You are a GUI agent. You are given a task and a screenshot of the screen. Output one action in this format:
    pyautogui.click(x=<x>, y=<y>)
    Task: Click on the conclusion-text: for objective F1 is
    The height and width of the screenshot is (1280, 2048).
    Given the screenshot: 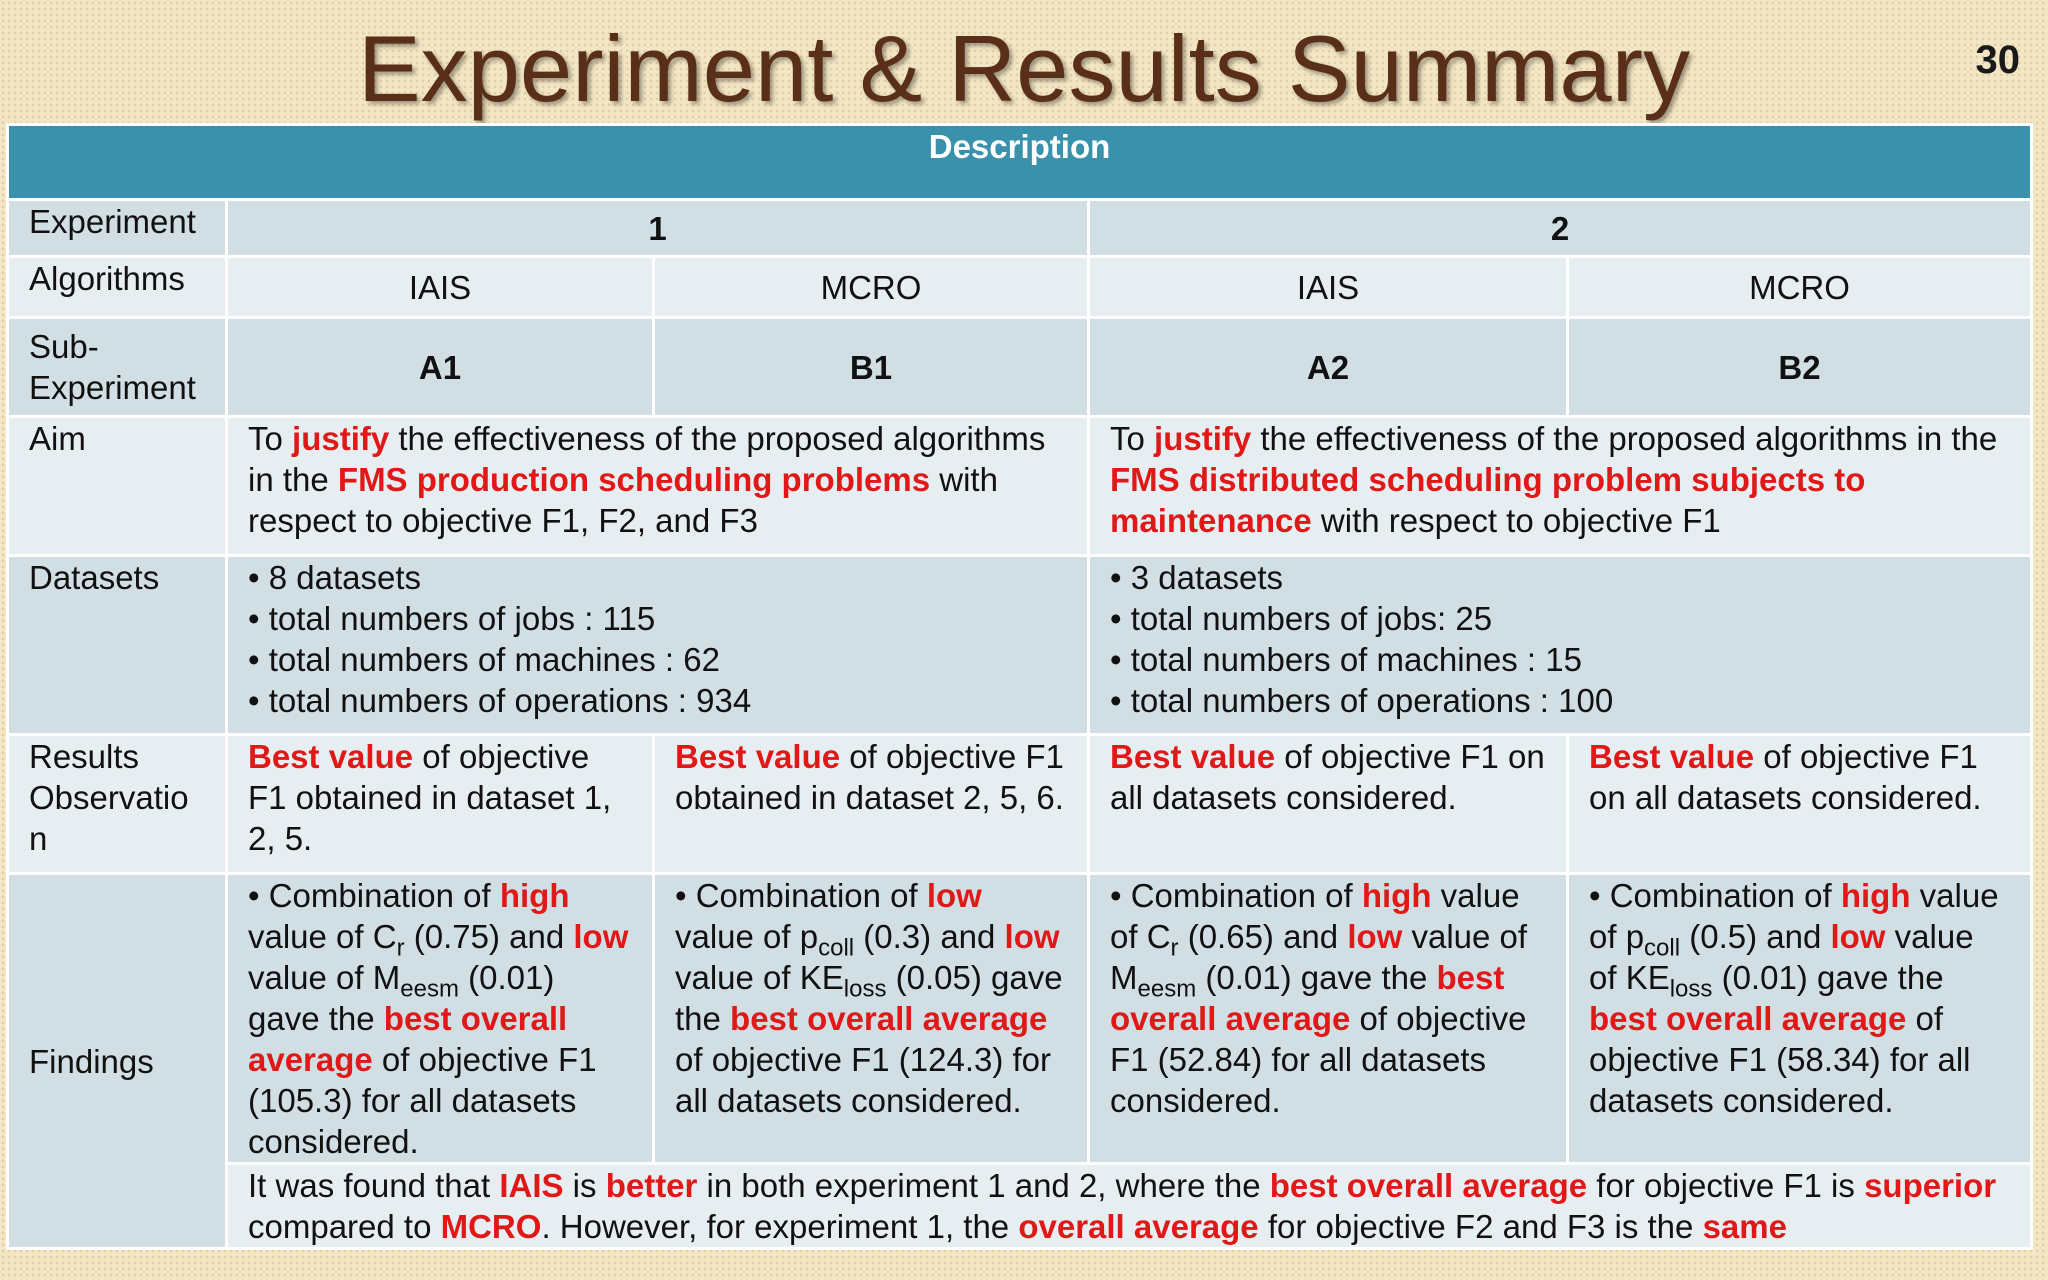 What is the action you would take?
    pyautogui.click(x=1726, y=1185)
    